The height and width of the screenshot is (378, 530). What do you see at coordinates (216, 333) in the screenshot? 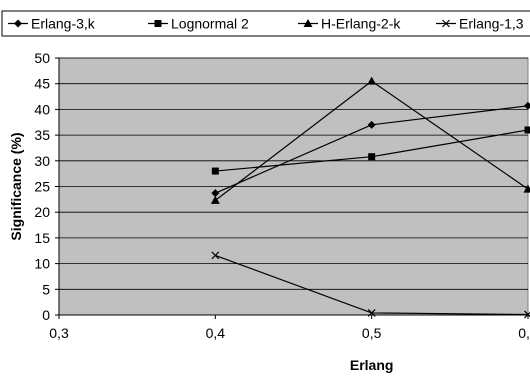
I see `x-tick-label: 0,4` at bounding box center [216, 333].